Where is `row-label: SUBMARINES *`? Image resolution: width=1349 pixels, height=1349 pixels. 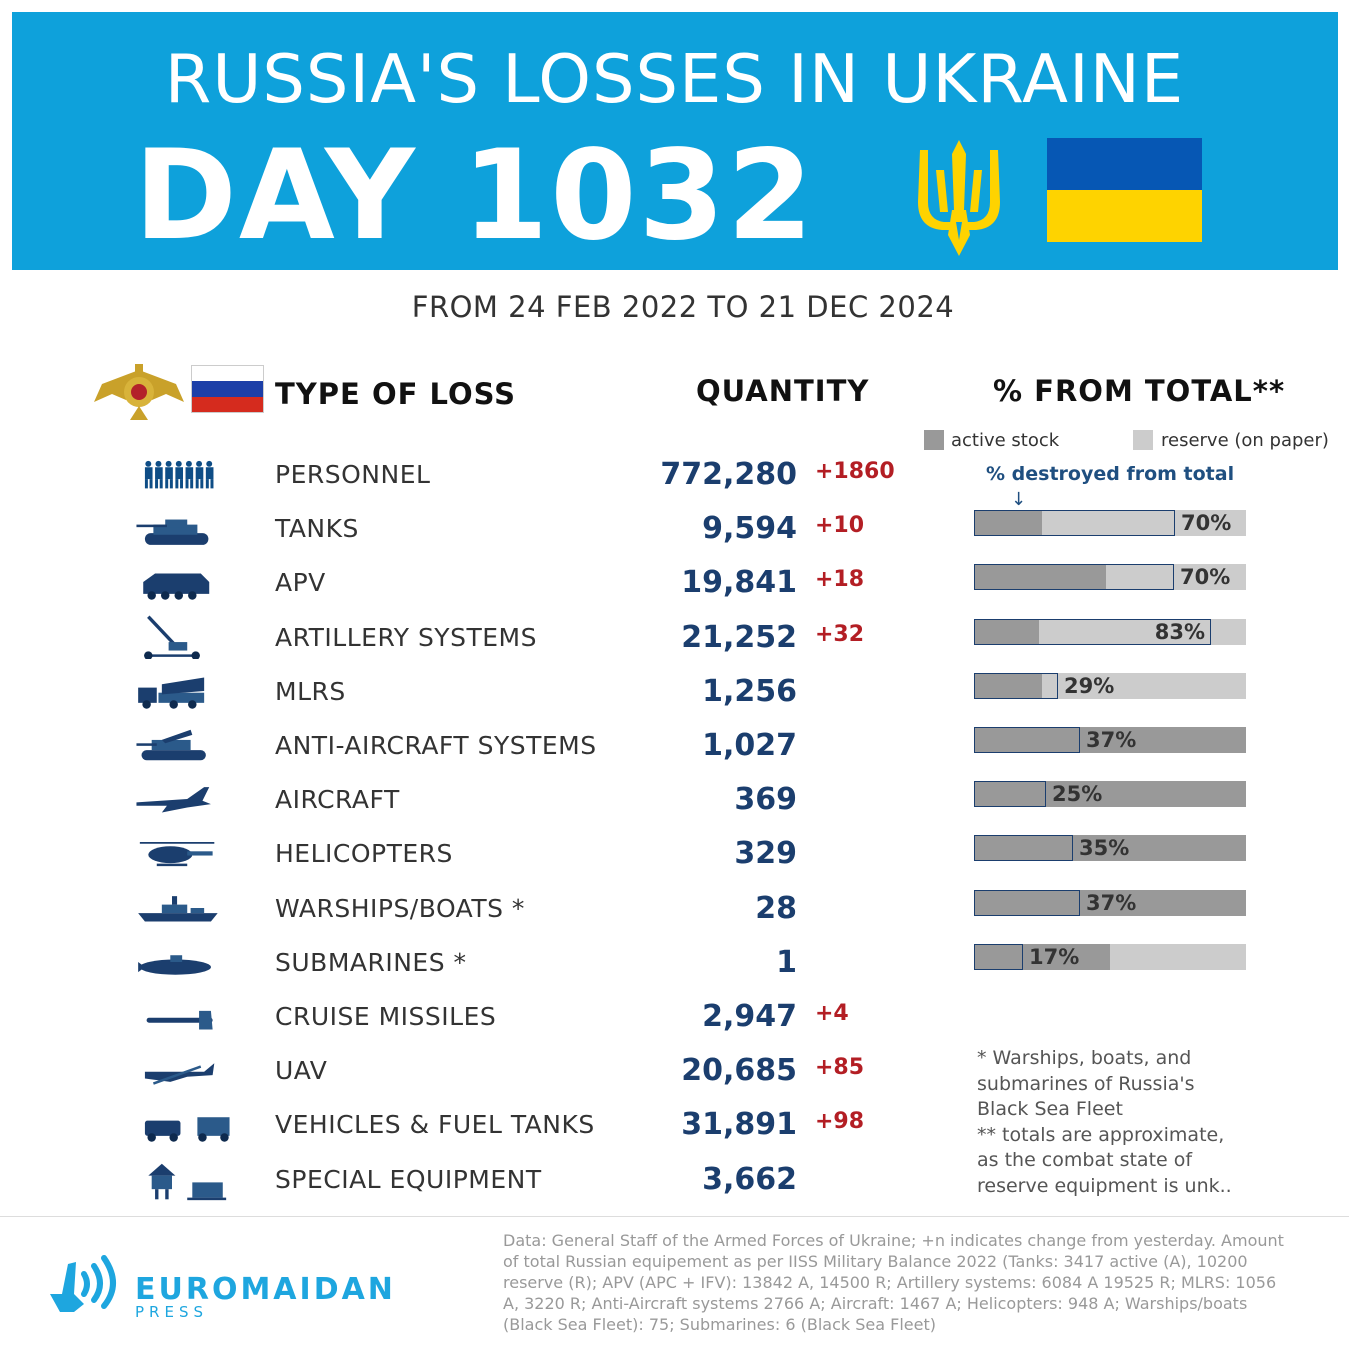
row-label: SUBMARINES * is located at coordinates (371, 962).